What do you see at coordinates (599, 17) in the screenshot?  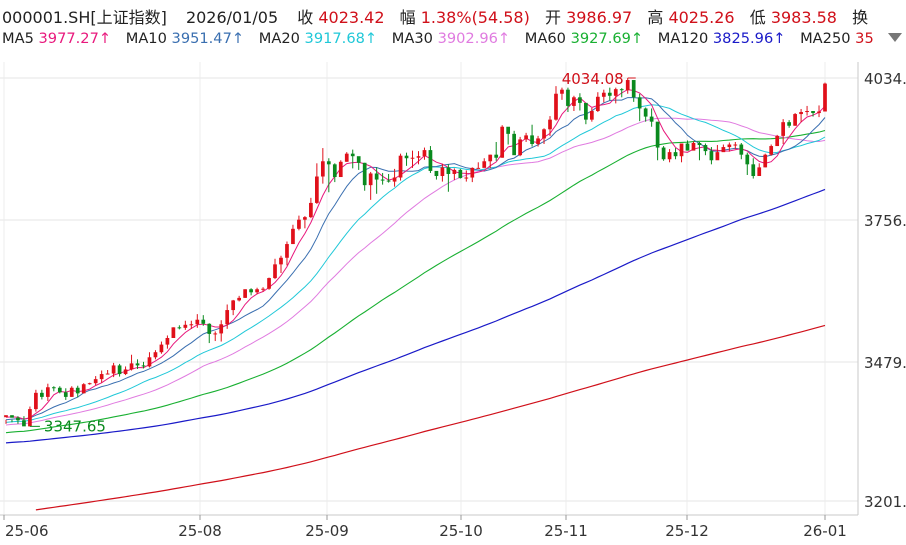 I see `open-value: 3986.97` at bounding box center [599, 17].